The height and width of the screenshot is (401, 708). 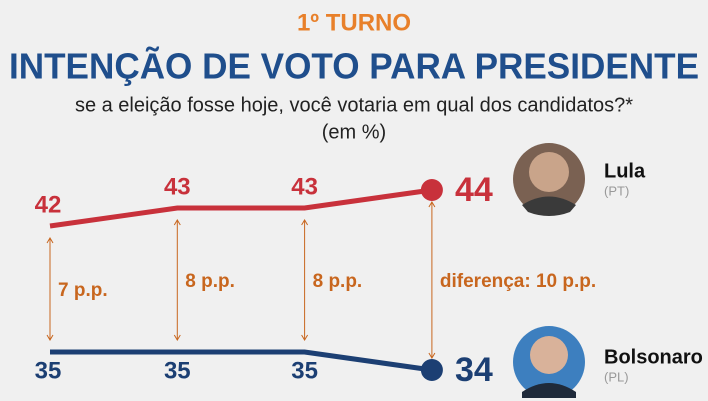 I want to click on candidate-party: (PL), so click(x=616, y=376).